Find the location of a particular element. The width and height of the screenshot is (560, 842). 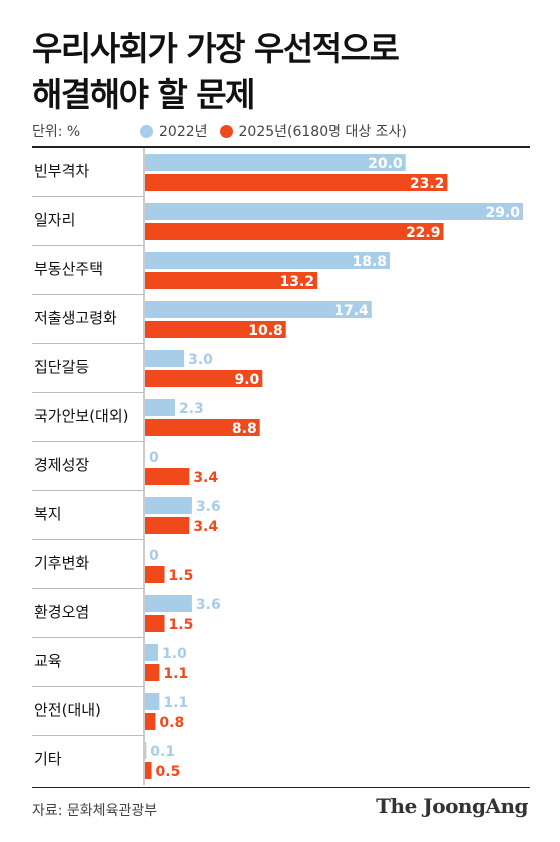

data-label-2025: 23.2 is located at coordinates (427, 184).